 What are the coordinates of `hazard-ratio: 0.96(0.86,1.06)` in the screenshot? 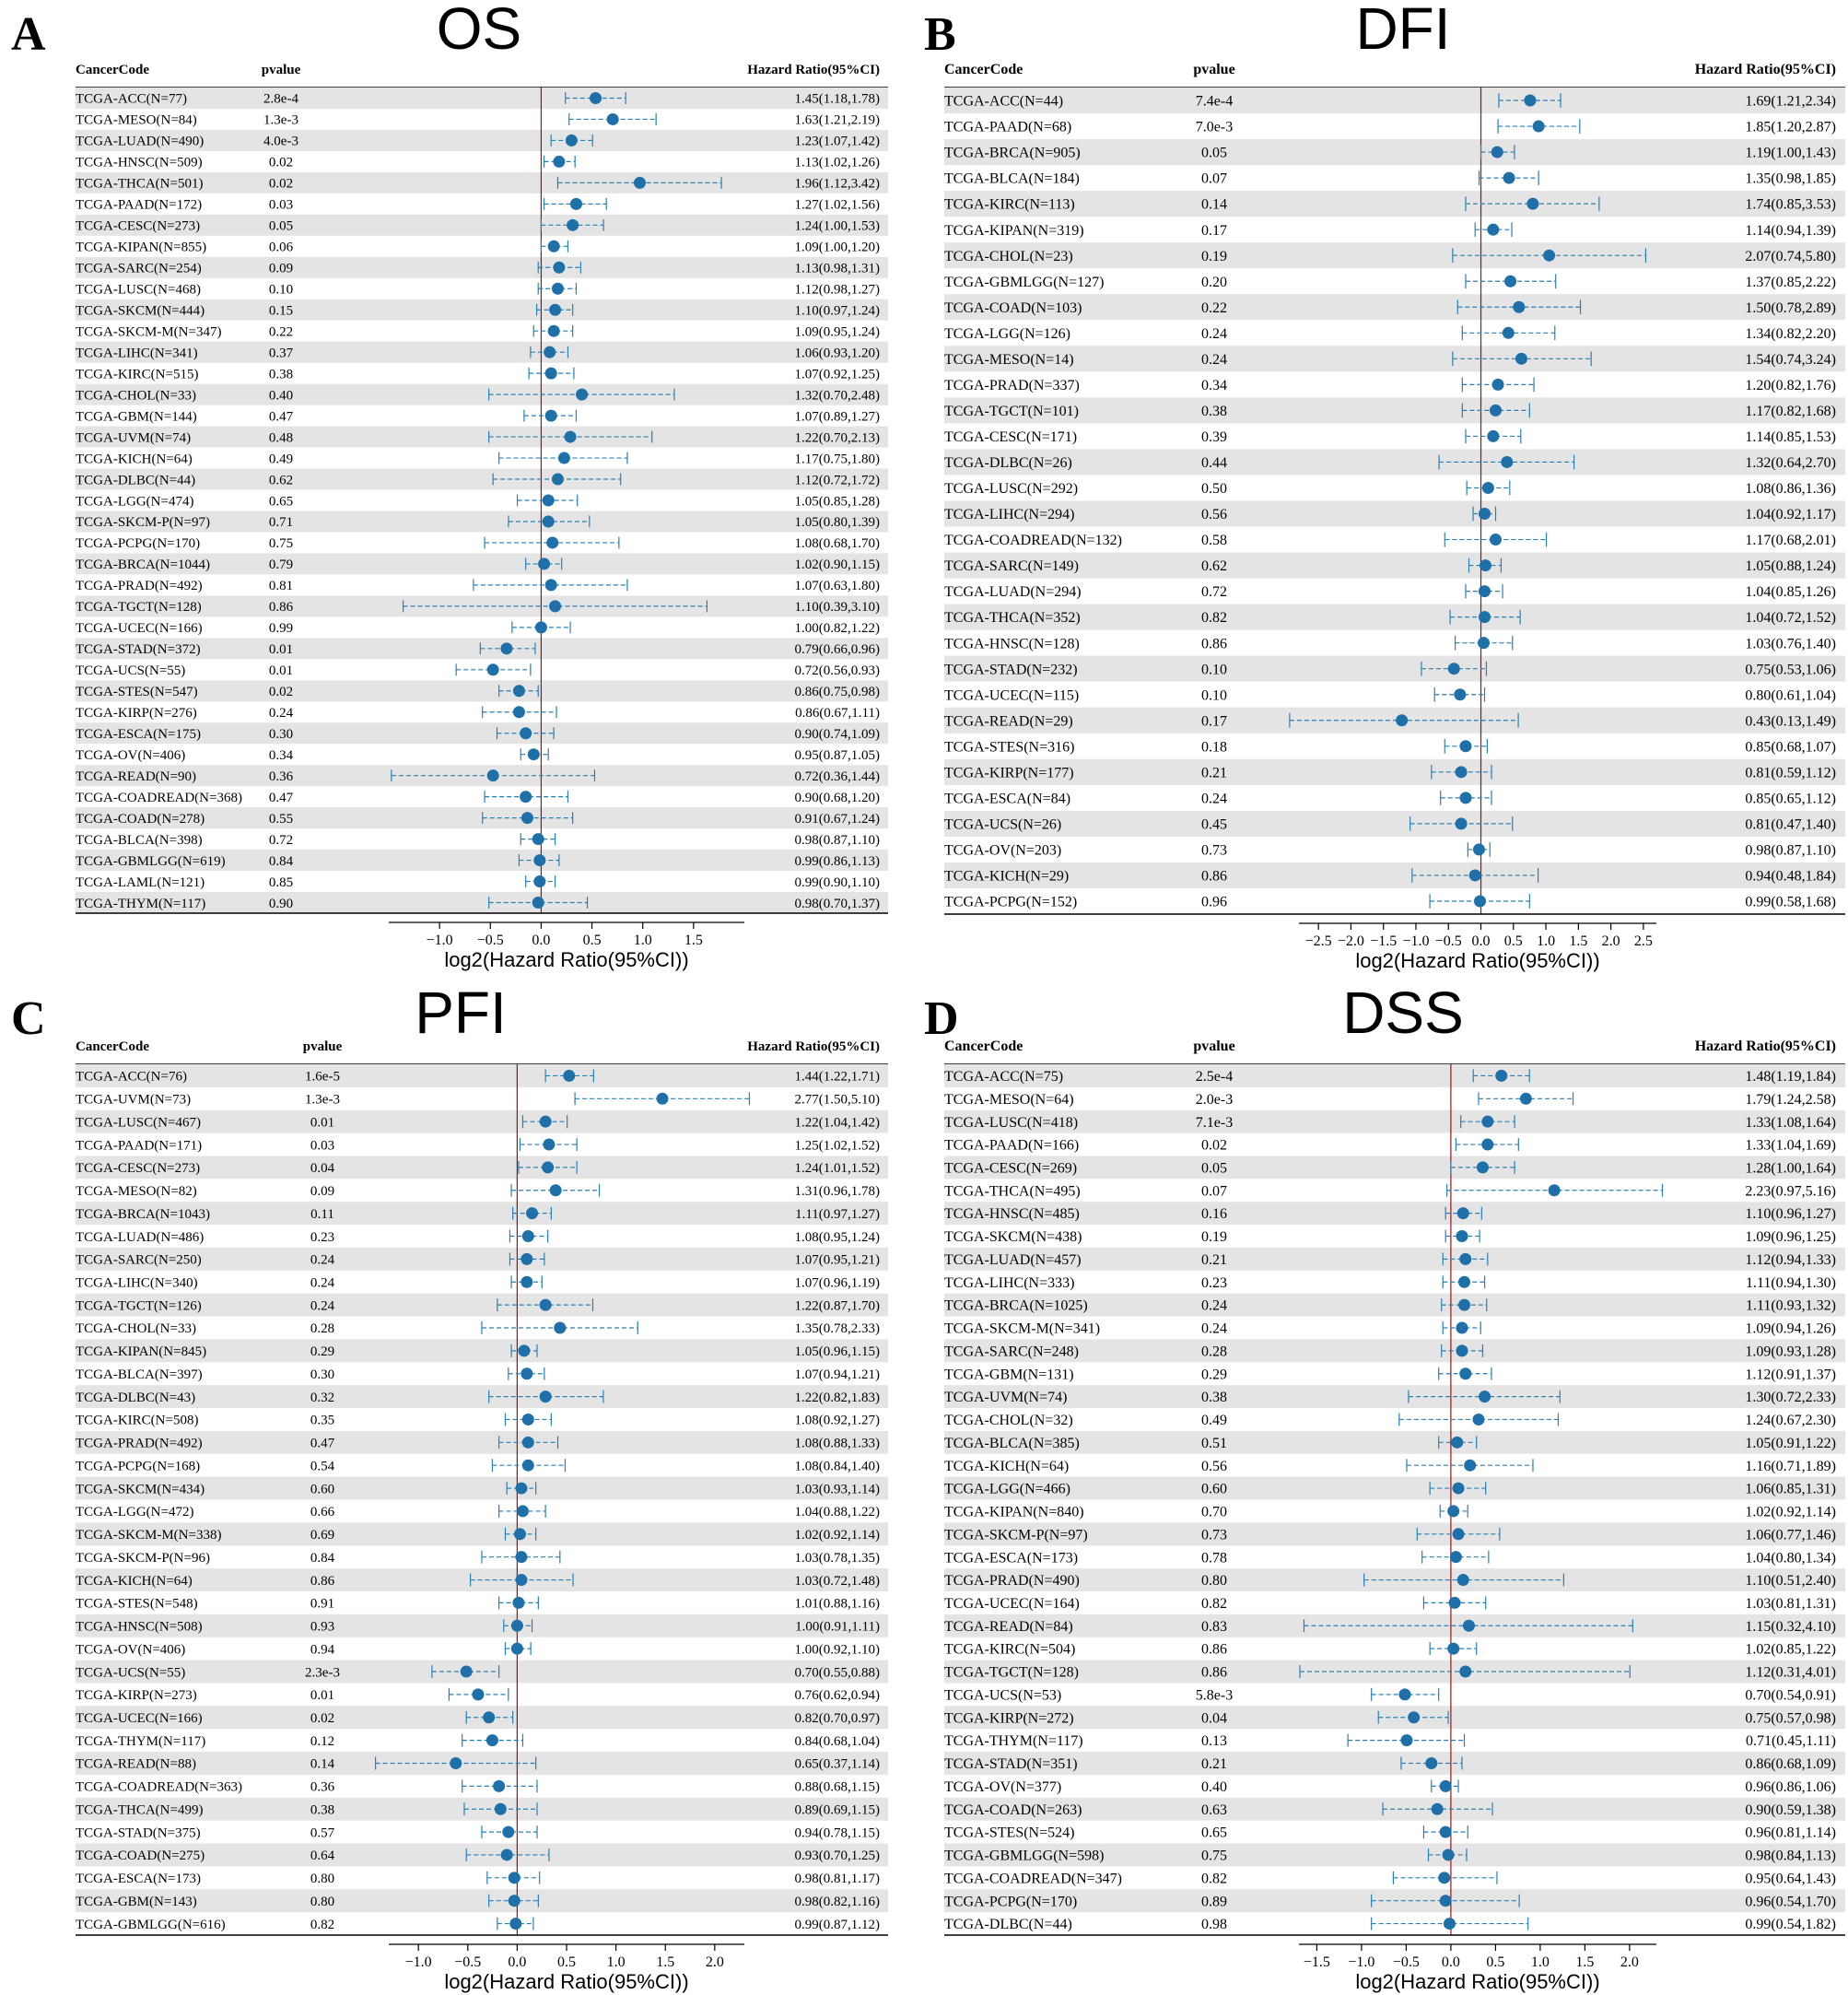 It's located at (1790, 1787).